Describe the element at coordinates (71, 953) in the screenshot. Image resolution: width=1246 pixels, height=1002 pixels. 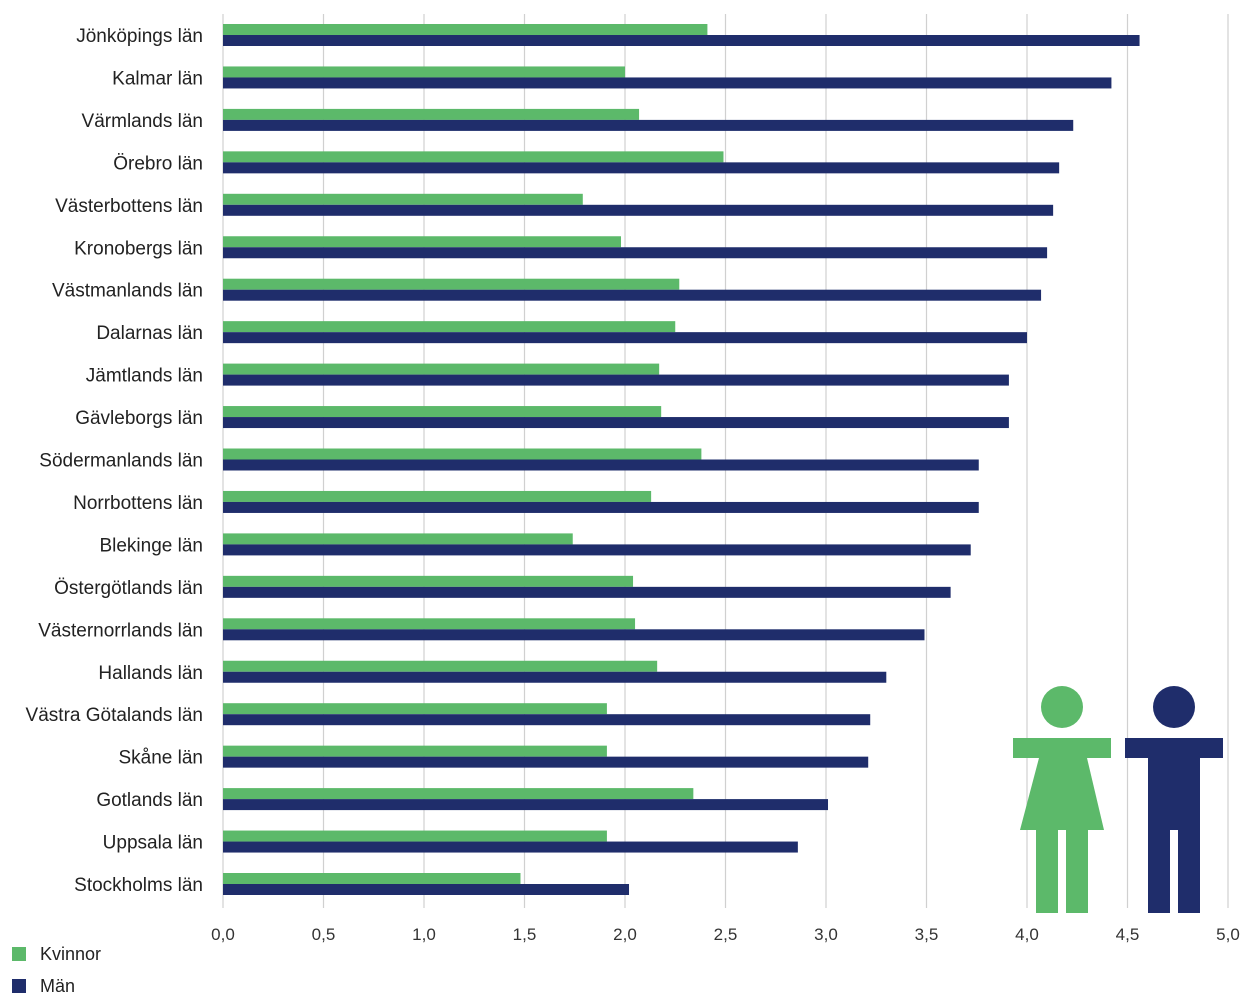
I see `legend-label-kvinnor: Kvinnor` at that location.